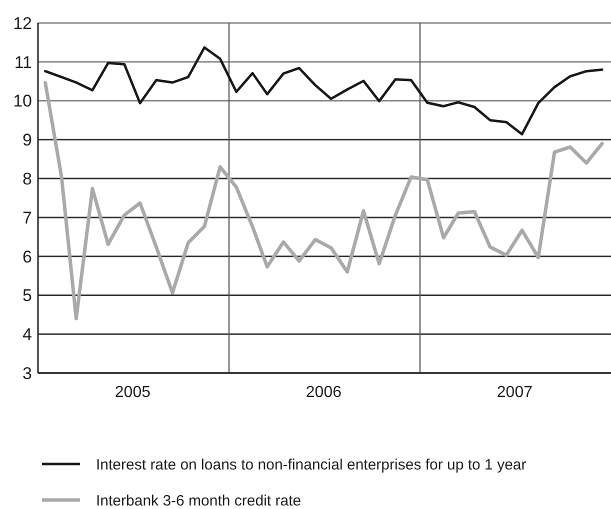  What do you see at coordinates (27, 179) in the screenshot?
I see `y-tick-label: 8` at bounding box center [27, 179].